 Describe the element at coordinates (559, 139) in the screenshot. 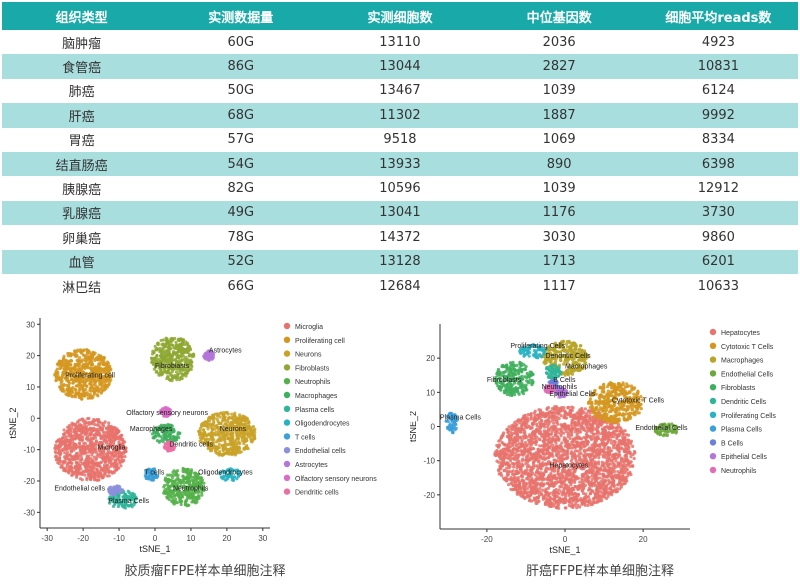

I see `table-cell: 1069` at that location.